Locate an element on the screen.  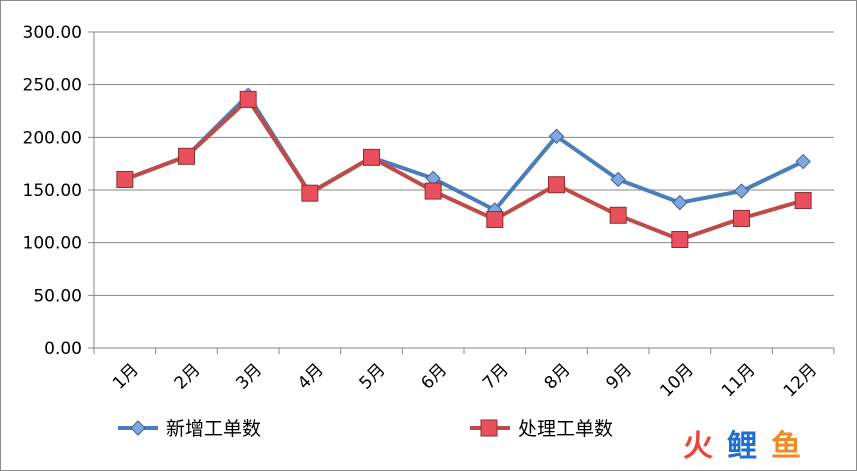
x-tick-label: 5月 is located at coordinates (373, 377).